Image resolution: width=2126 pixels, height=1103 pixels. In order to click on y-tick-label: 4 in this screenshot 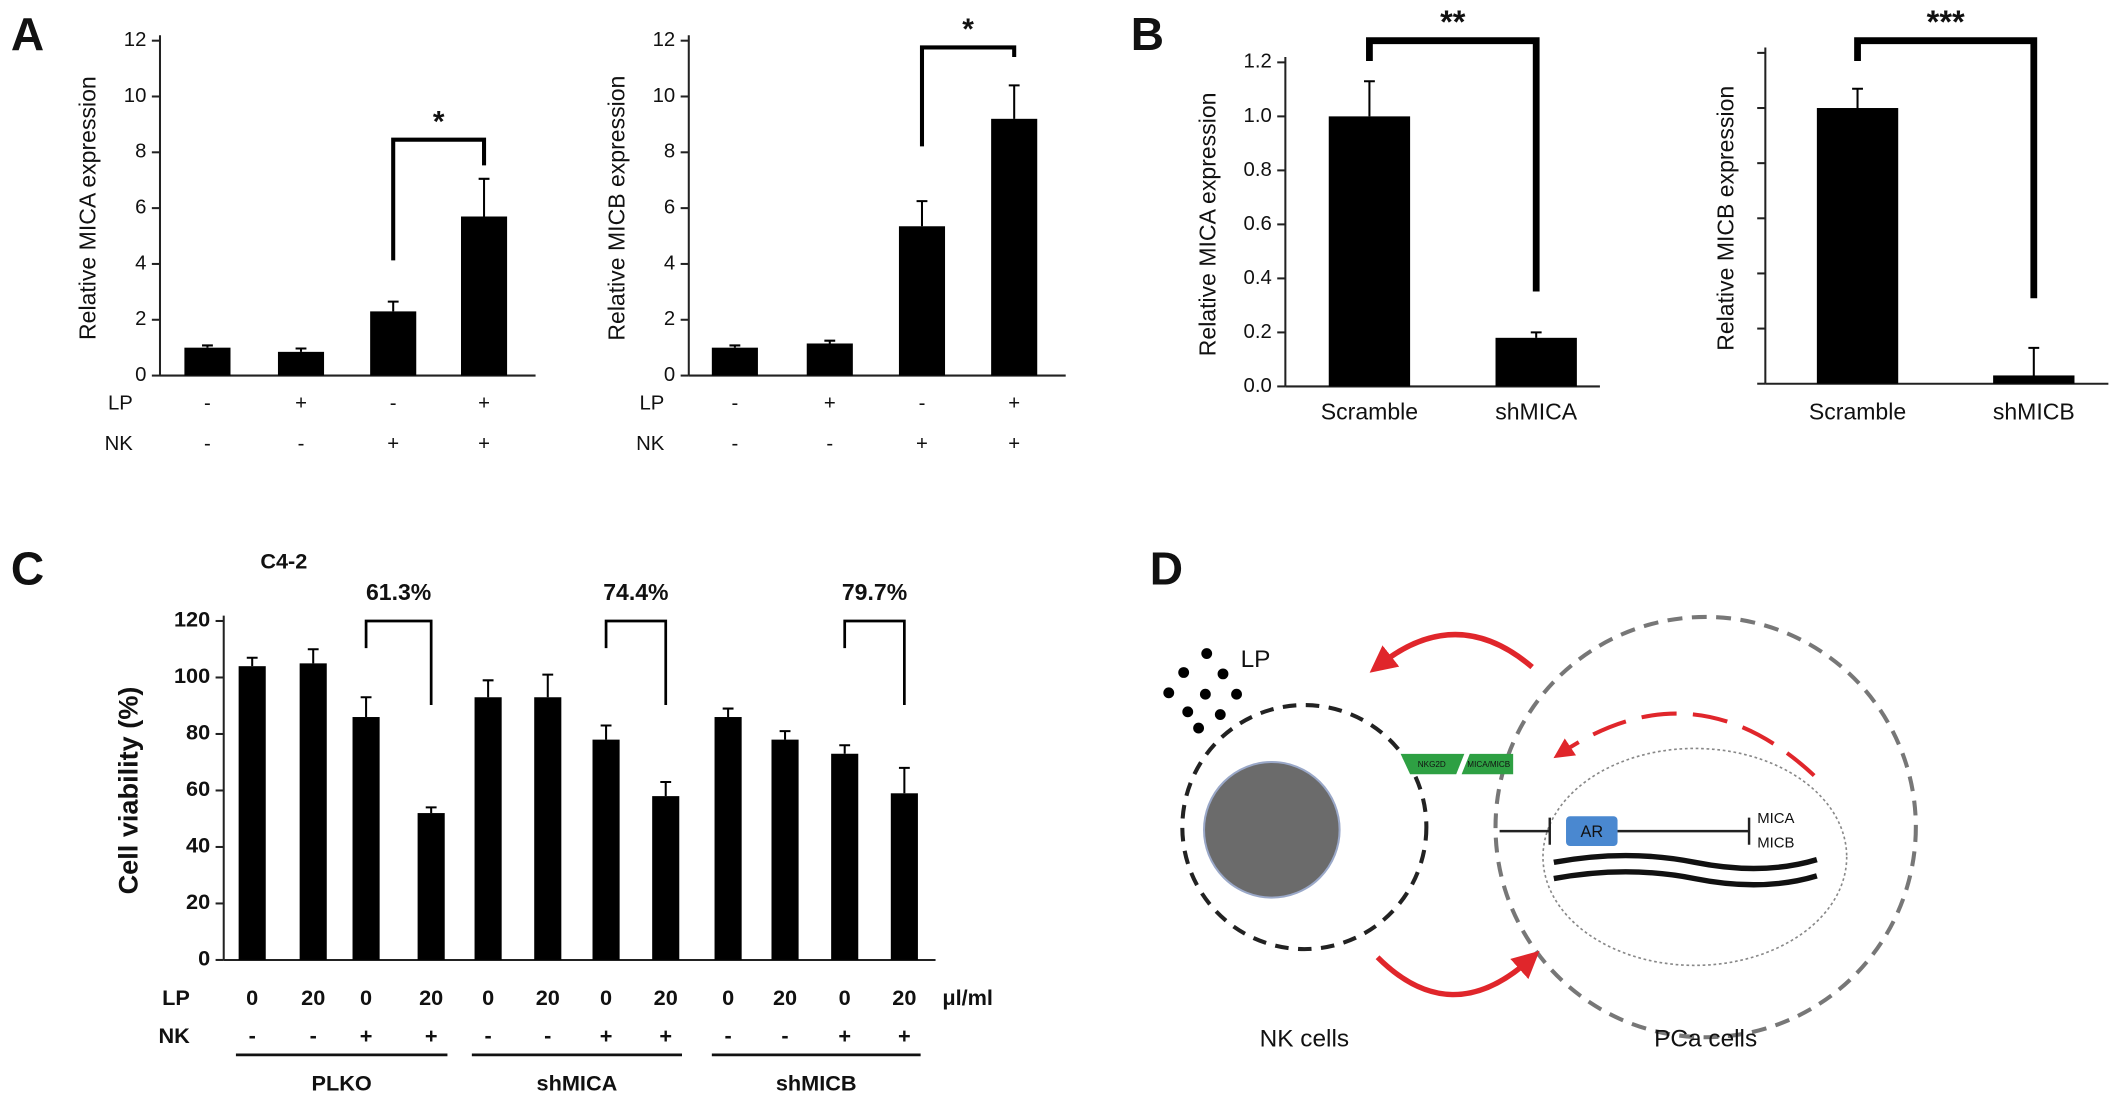, I will do `click(669, 263)`.